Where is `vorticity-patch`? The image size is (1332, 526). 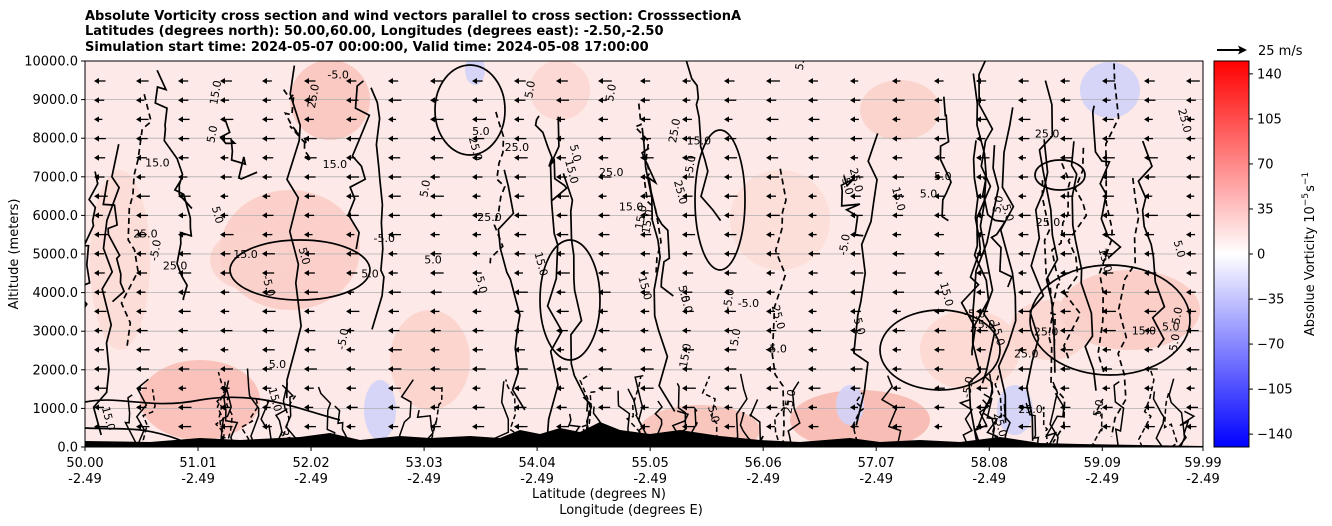
vorticity-patch is located at coordinates (900, 110).